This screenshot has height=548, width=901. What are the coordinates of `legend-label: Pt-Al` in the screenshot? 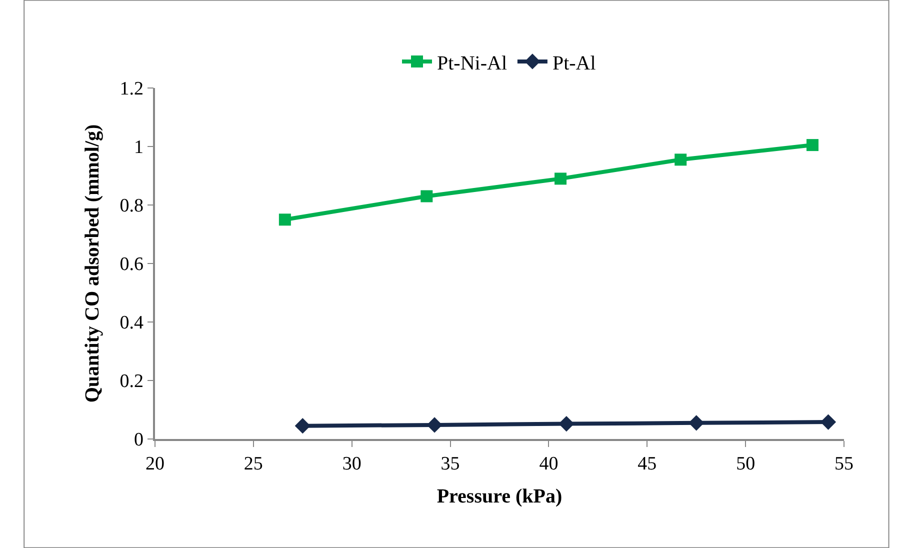 It's located at (574, 63).